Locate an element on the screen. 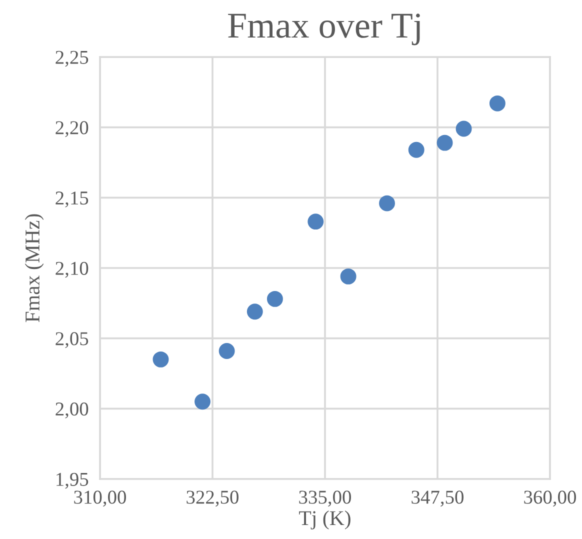 This screenshot has height=539, width=582. y-tick-label: 2,10 is located at coordinates (72, 270).